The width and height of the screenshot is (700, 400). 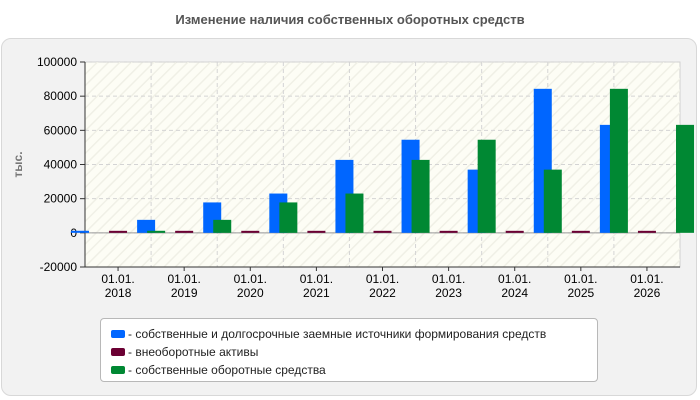 What do you see at coordinates (59, 267) in the screenshot?
I see `y-tick-label: -20000` at bounding box center [59, 267].